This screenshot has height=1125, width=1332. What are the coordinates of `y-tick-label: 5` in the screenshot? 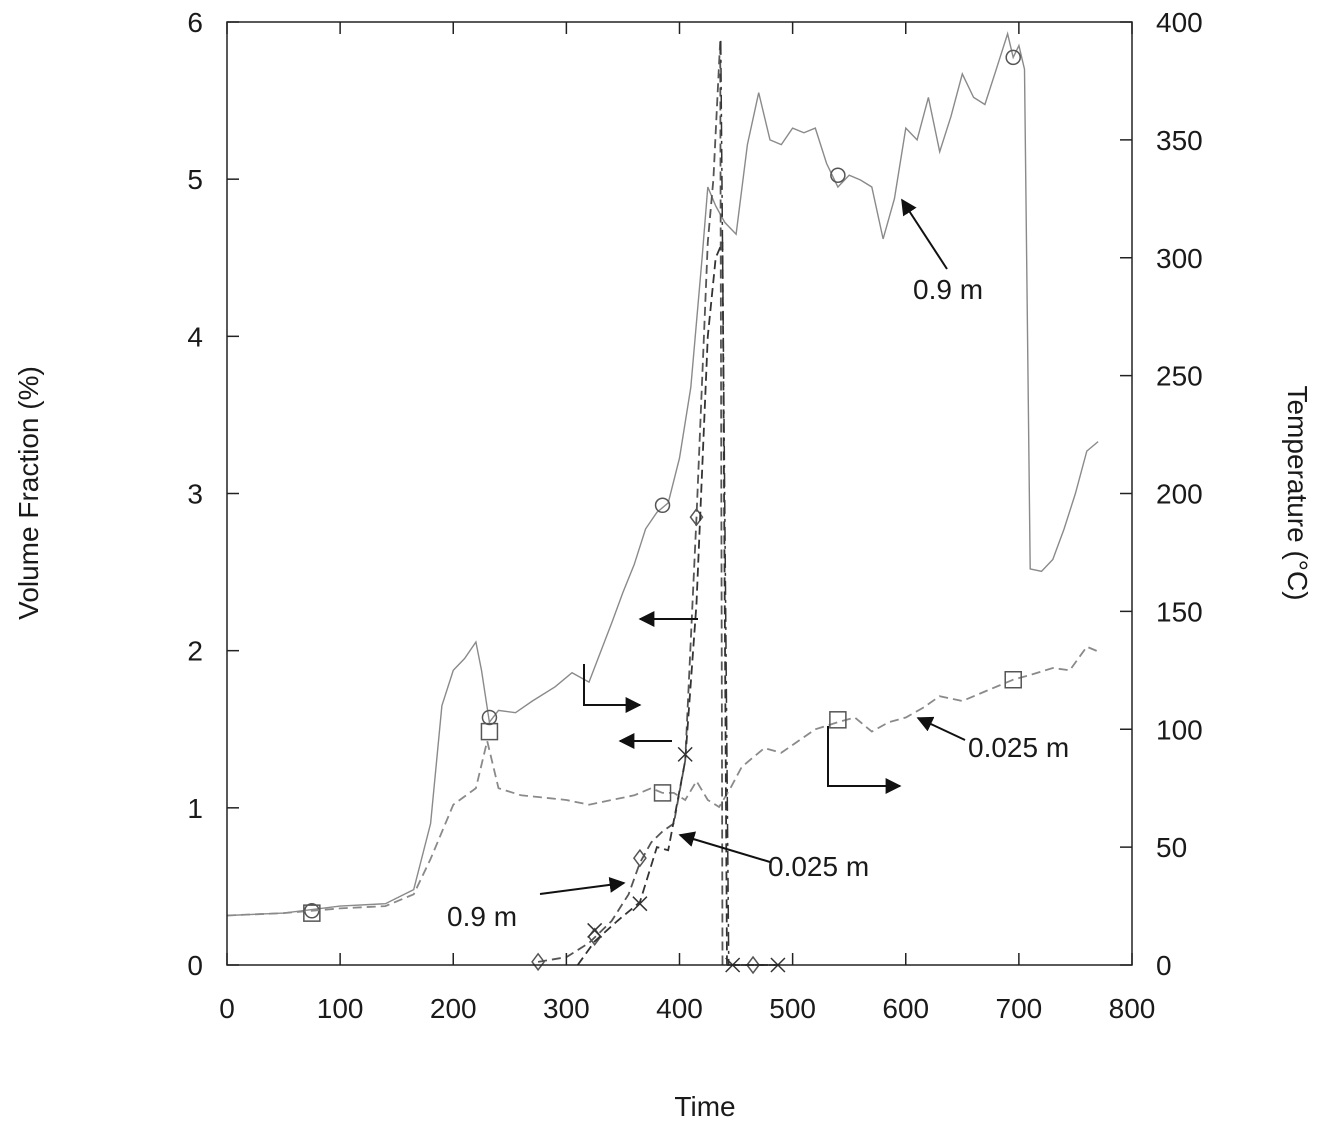 It's located at (195, 179).